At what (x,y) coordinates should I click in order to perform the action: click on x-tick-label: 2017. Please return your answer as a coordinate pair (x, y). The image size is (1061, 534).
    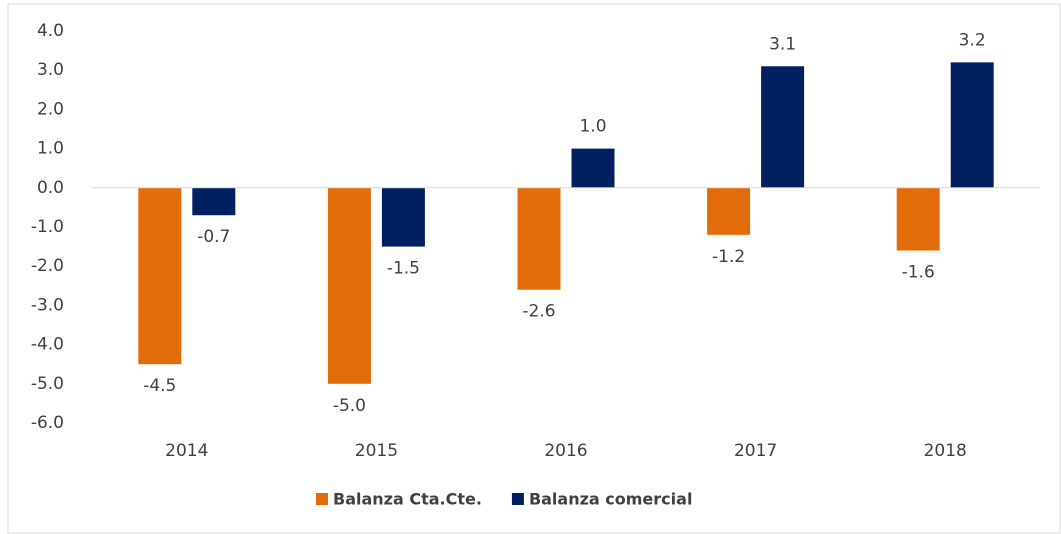
    Looking at the image, I should click on (755, 451).